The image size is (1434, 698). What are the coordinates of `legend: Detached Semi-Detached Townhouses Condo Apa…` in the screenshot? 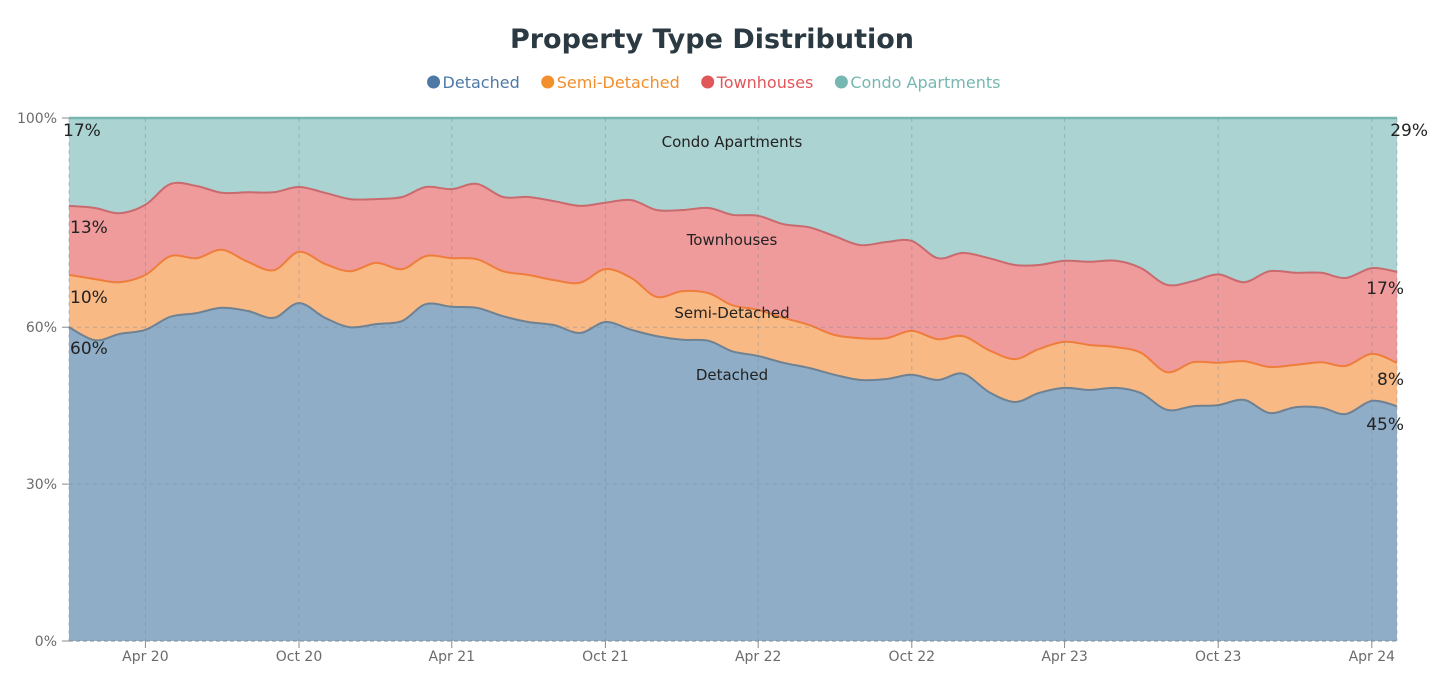 It's located at (713, 82).